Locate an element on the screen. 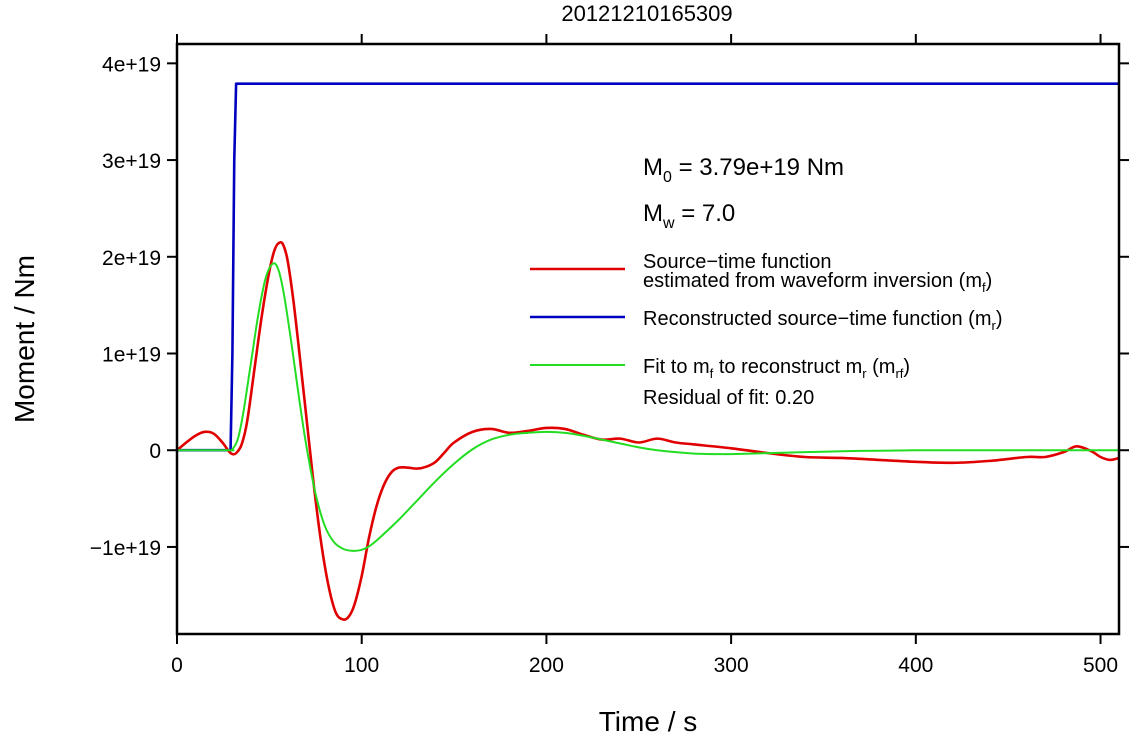  y-axis-title: Moment / Nm is located at coordinates (24, 339).